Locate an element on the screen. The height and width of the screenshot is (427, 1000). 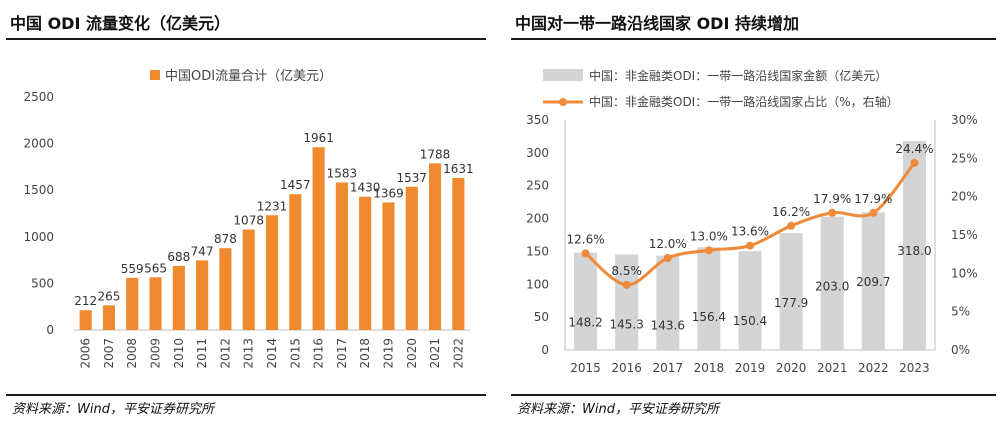
right-y2-tick-label: 20% is located at coordinates (964, 197).